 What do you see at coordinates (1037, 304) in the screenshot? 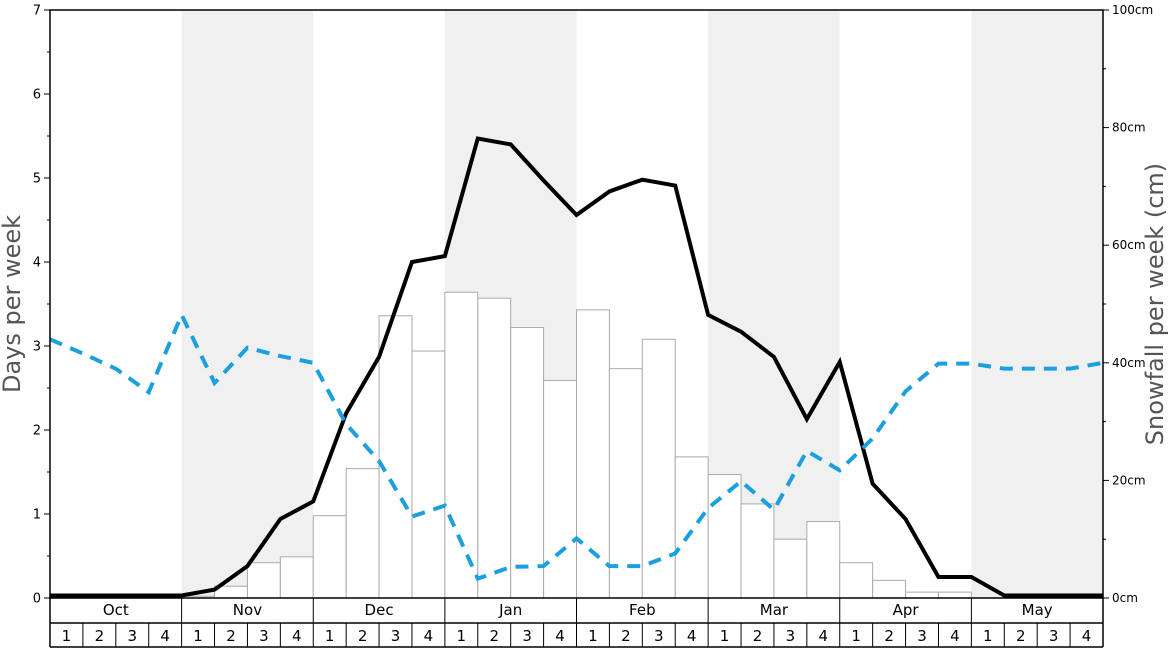
I see `month-shade-may` at bounding box center [1037, 304].